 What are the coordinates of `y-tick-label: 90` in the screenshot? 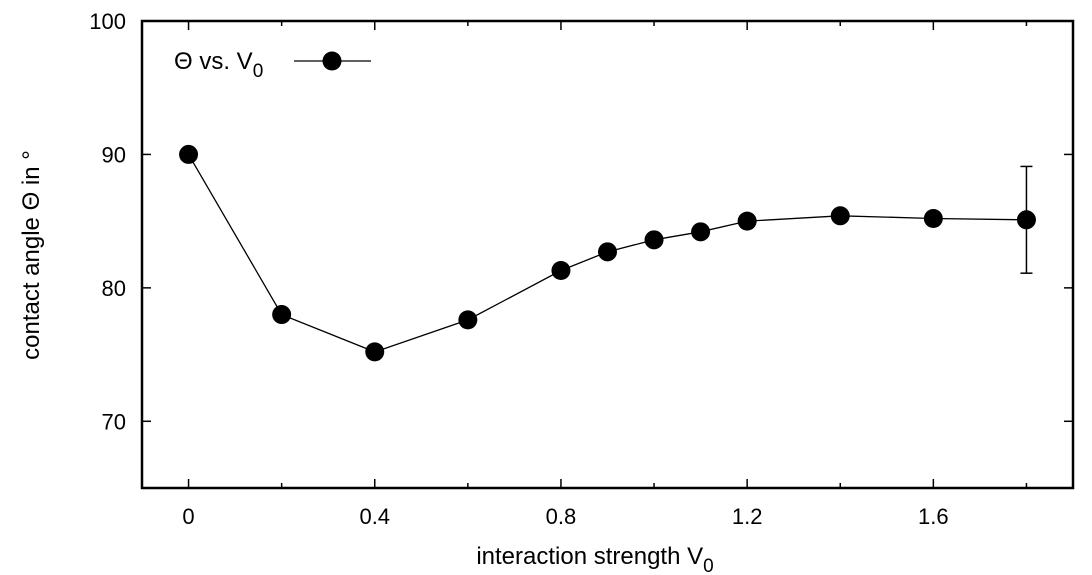 It's located at (114, 154).